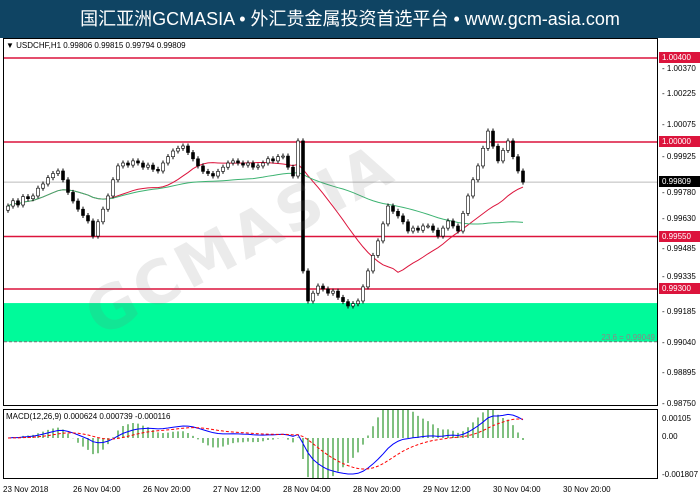  What do you see at coordinates (679, 125) in the screenshot?
I see `price-tick: - 1.00075` at bounding box center [679, 125].